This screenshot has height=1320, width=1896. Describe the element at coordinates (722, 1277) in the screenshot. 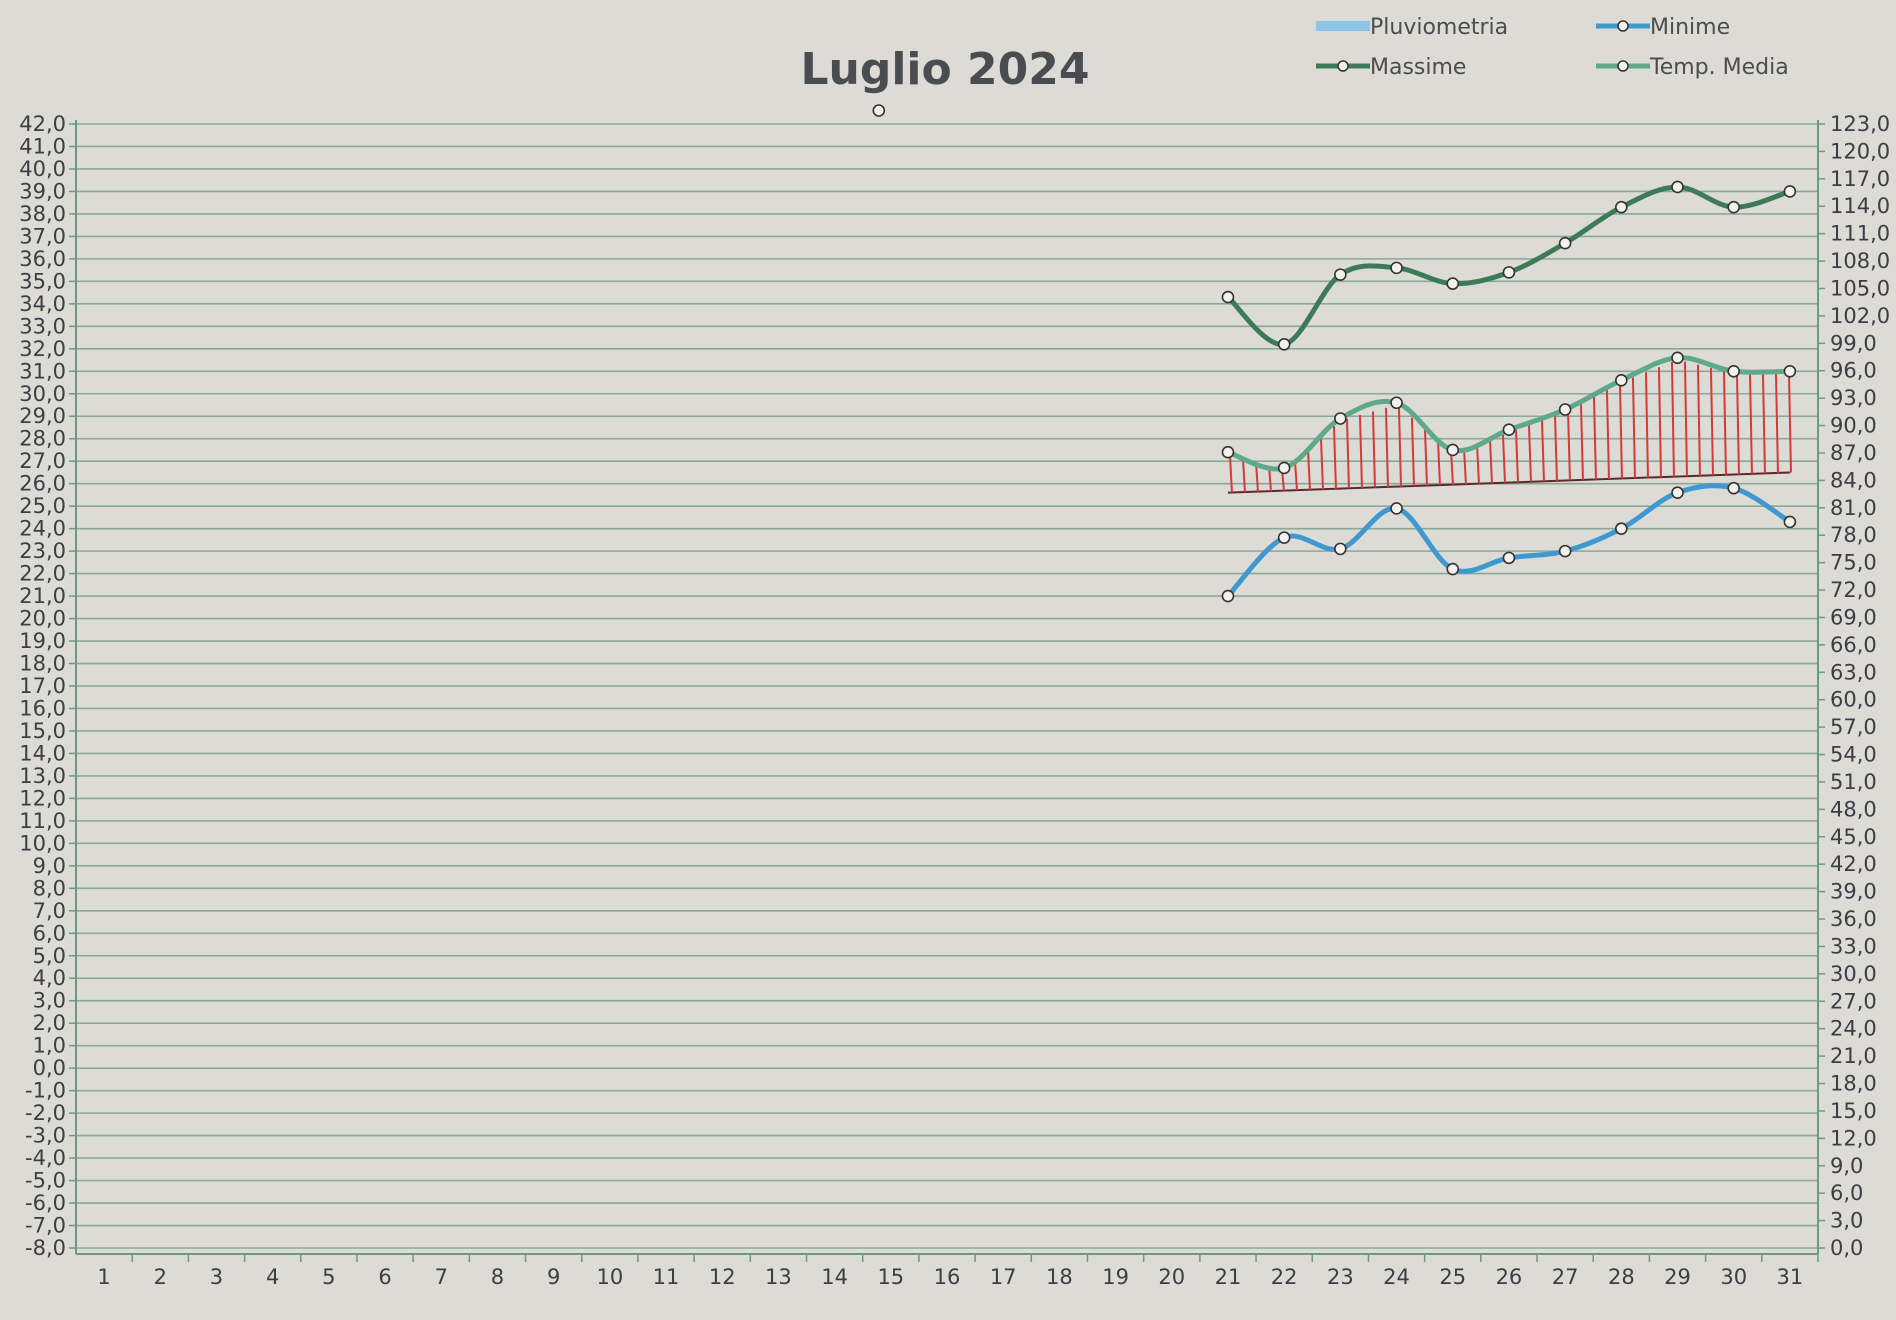

I see `x-tick-label: 12` at that location.